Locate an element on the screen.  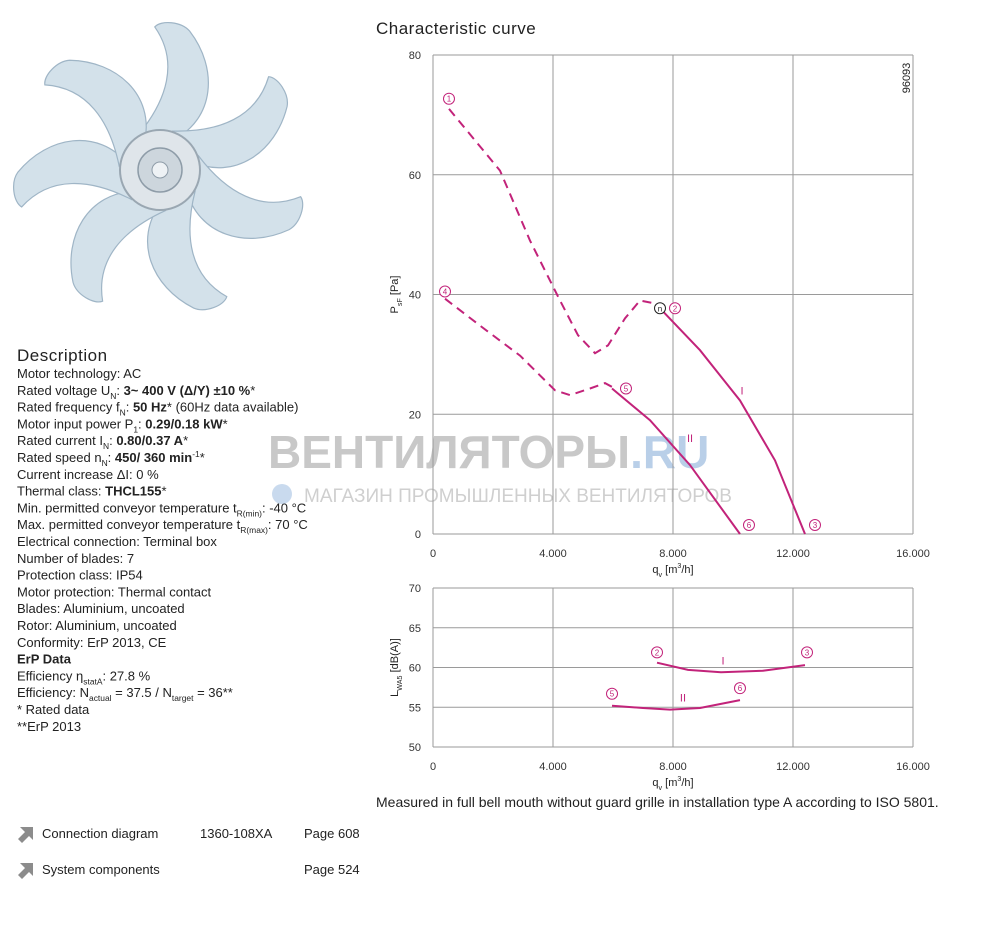
y-tick-label: 20 is located at coordinates (415, 415).